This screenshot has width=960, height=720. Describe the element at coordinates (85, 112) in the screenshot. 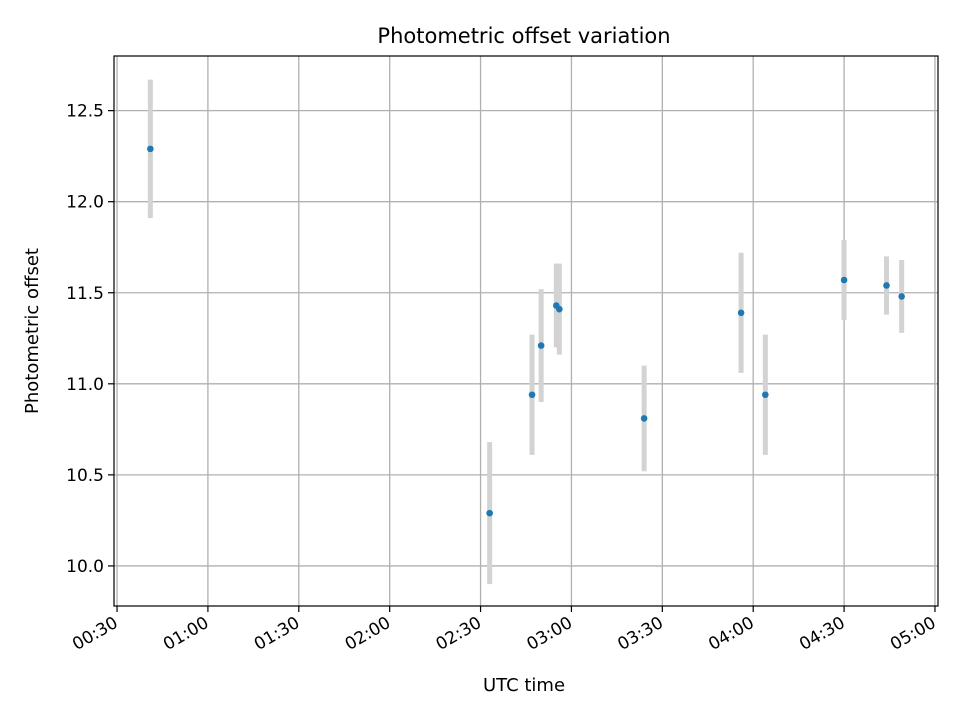

I see `y-tick-label: 12.5` at that location.